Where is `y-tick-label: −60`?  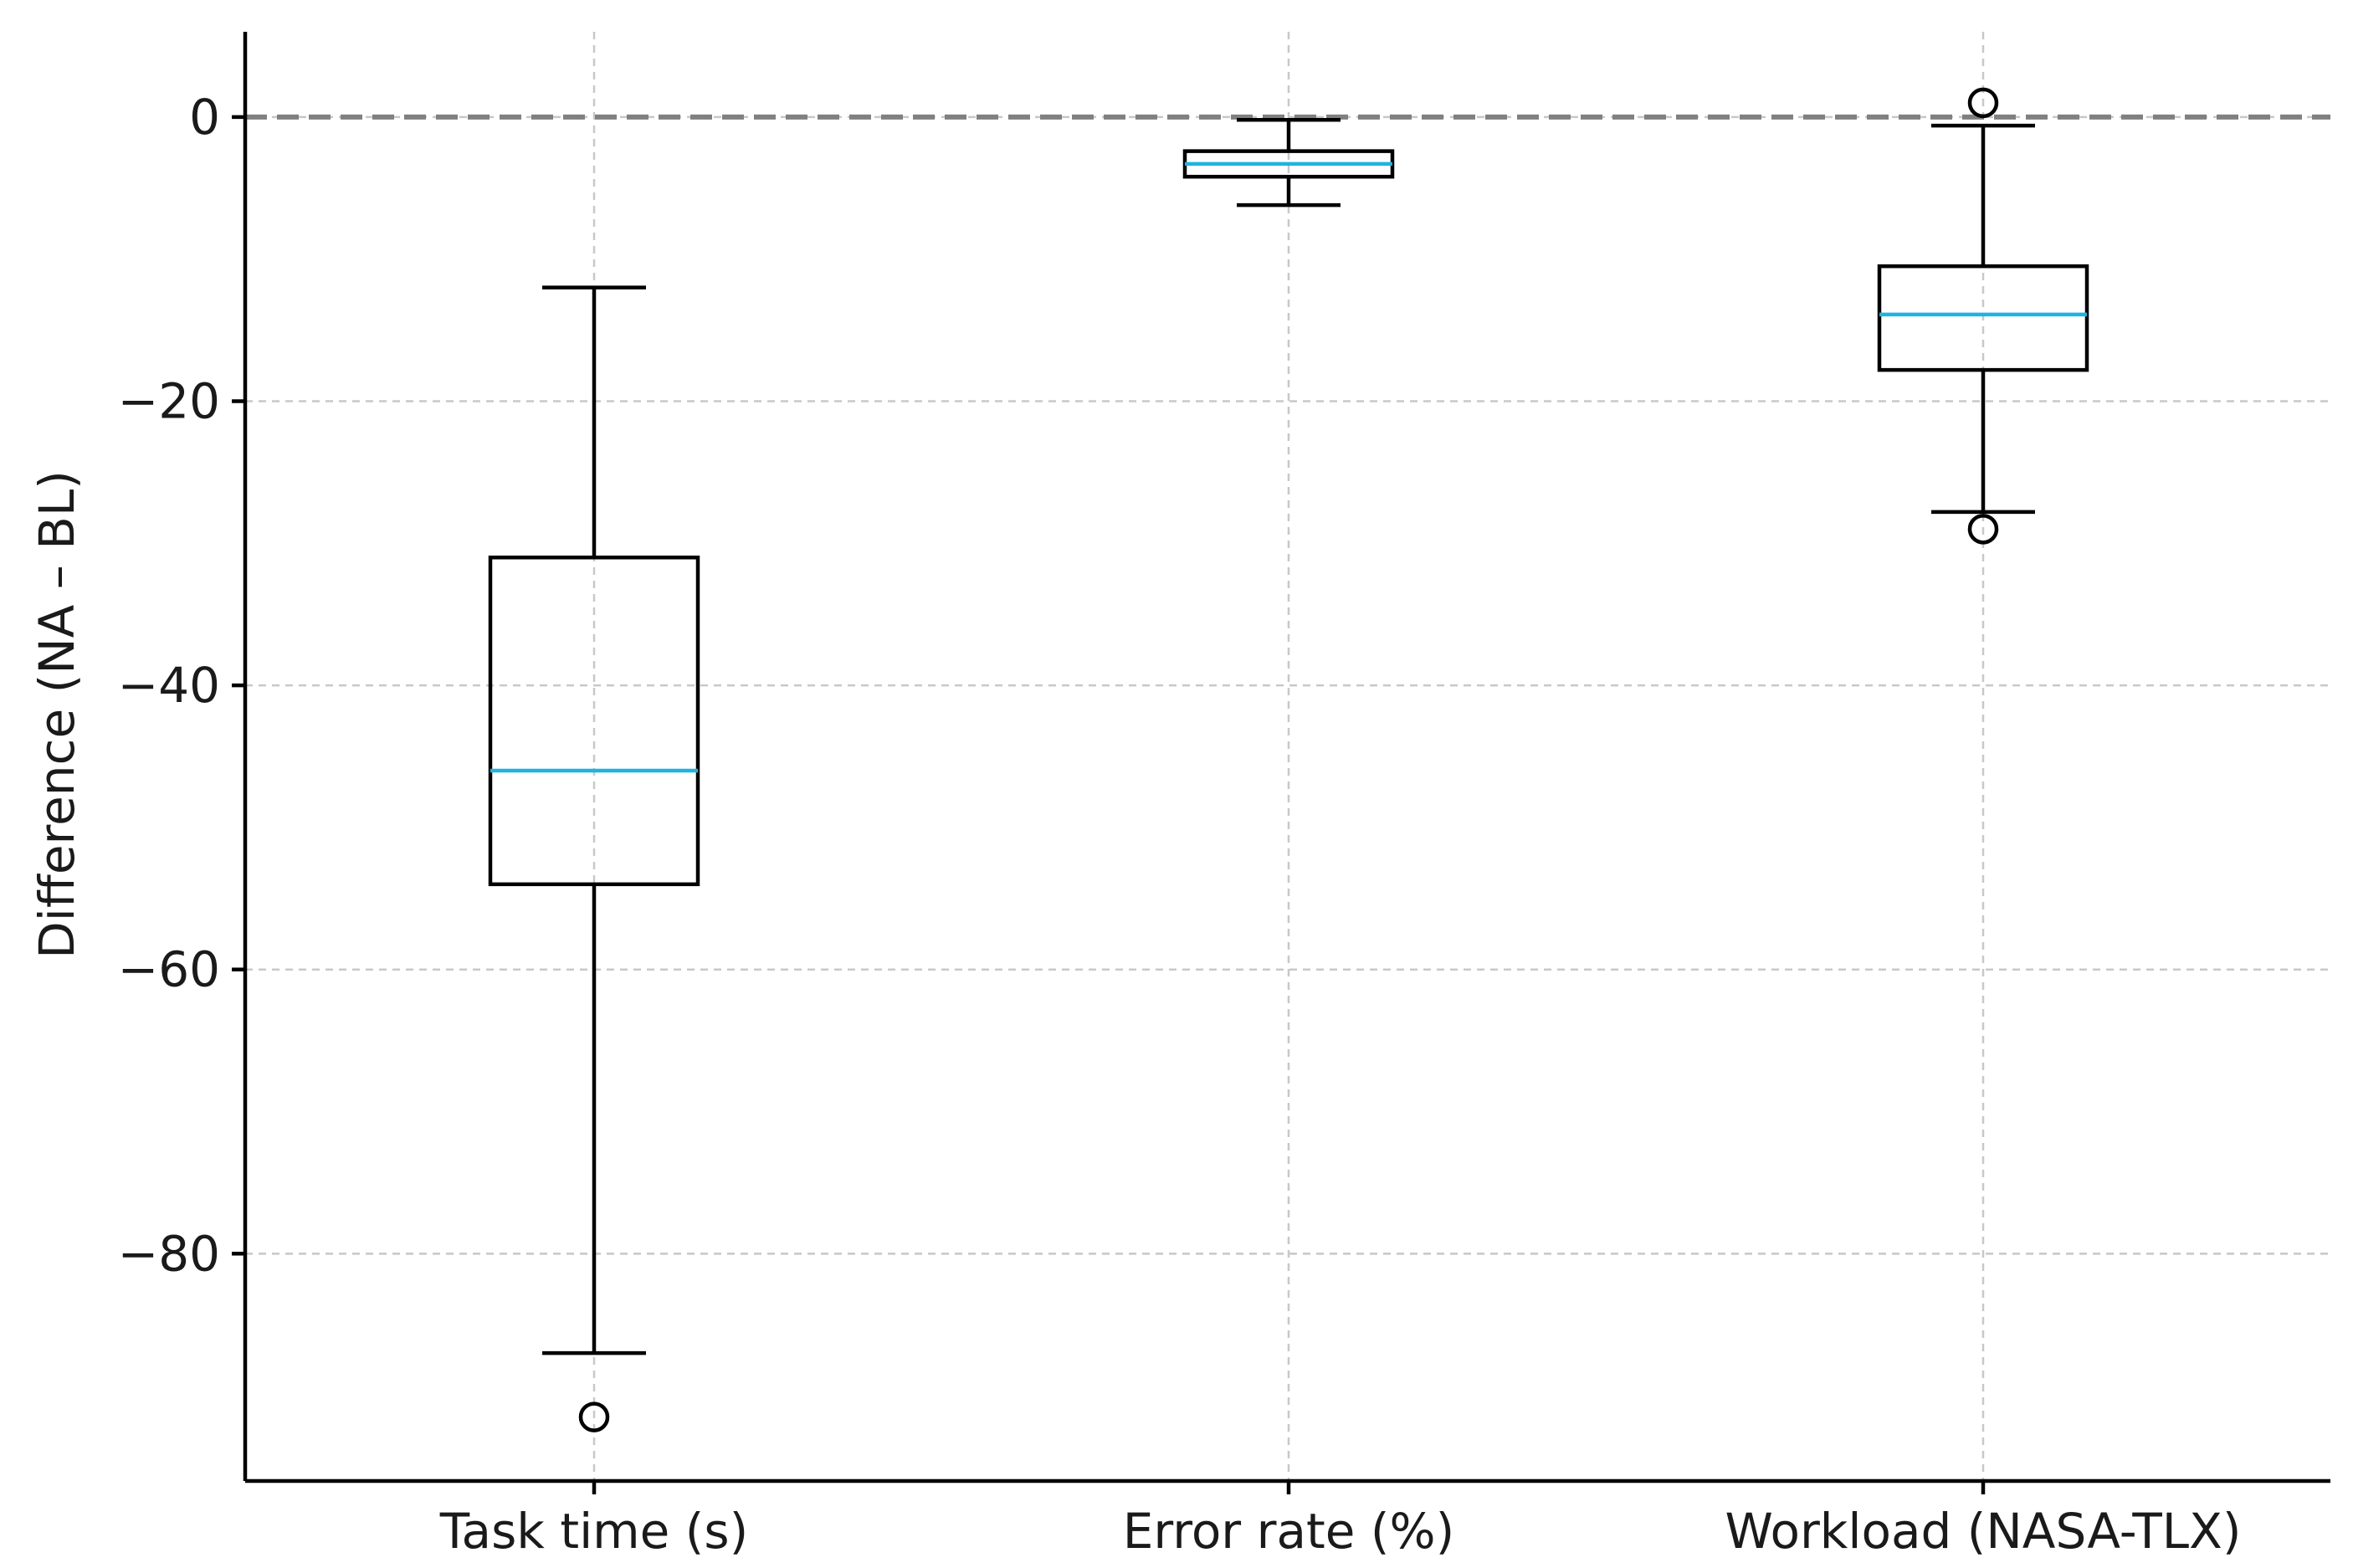
y-tick-label: −60 is located at coordinates (169, 969).